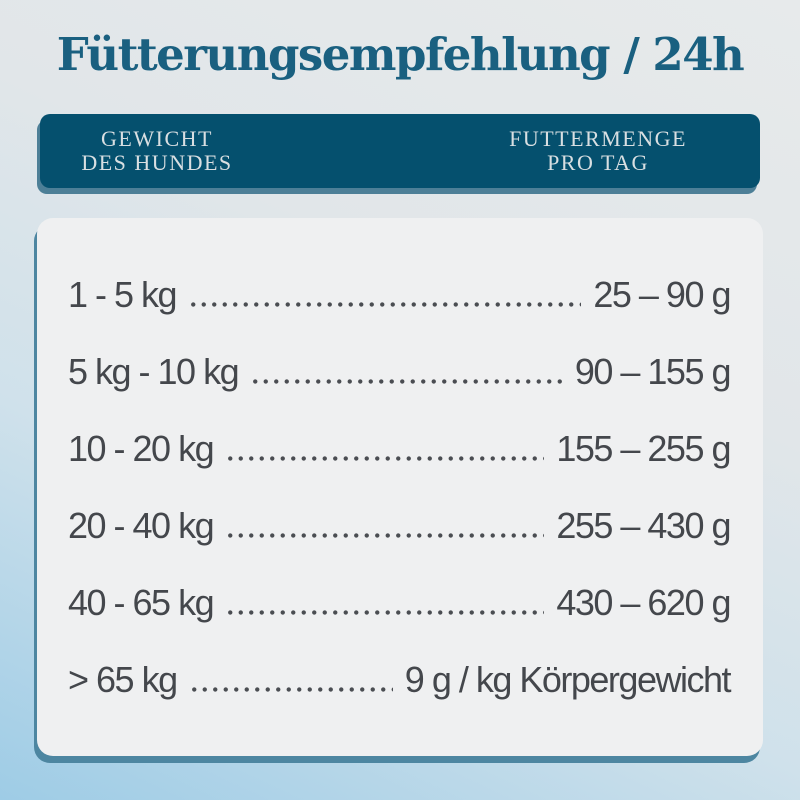 Image resolution: width=800 pixels, height=800 pixels. What do you see at coordinates (123, 294) in the screenshot?
I see `row-weight: 1 - 5 kg` at bounding box center [123, 294].